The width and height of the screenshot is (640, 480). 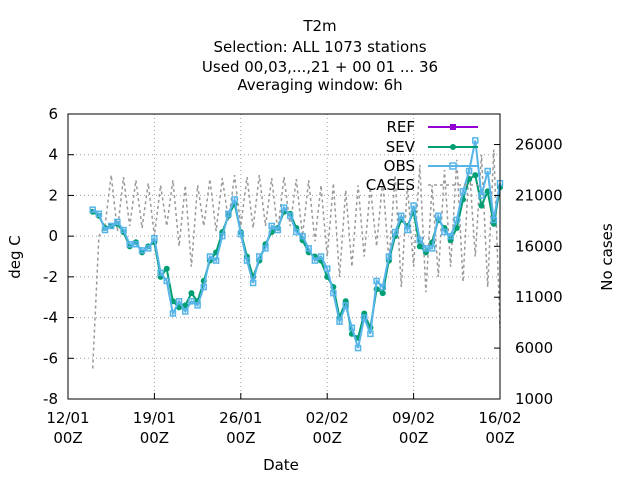 I want to click on x-axis-label: Date, so click(x=281, y=465).